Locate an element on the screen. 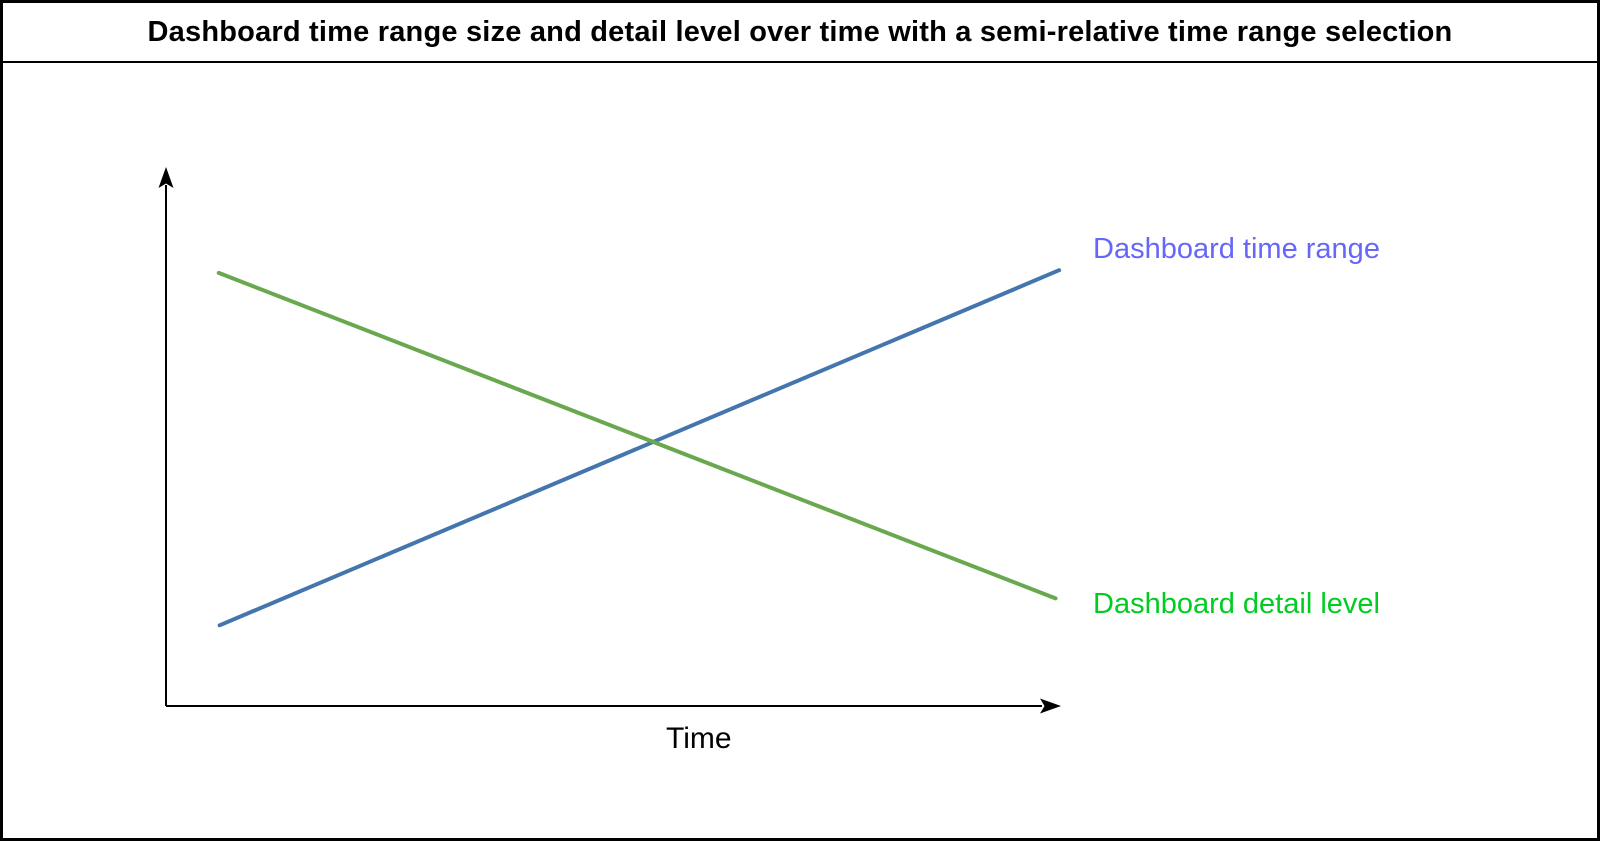 This screenshot has height=841, width=1600. series-label-detail-level: Dashboard detail level is located at coordinates (1236, 604).